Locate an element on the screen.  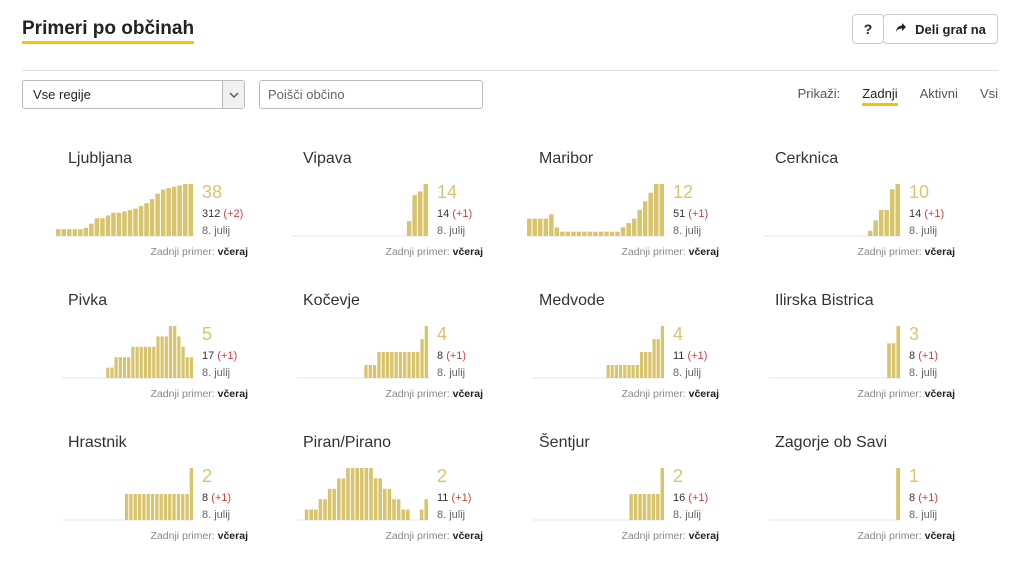
search-input is located at coordinates (371, 94).